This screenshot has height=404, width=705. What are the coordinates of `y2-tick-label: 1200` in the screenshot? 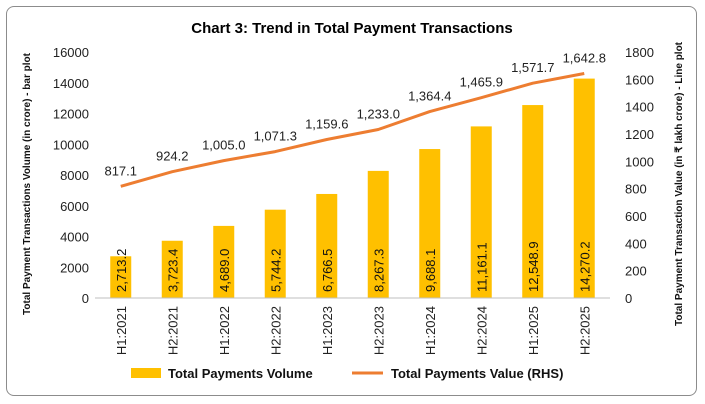 It's located at (639, 134).